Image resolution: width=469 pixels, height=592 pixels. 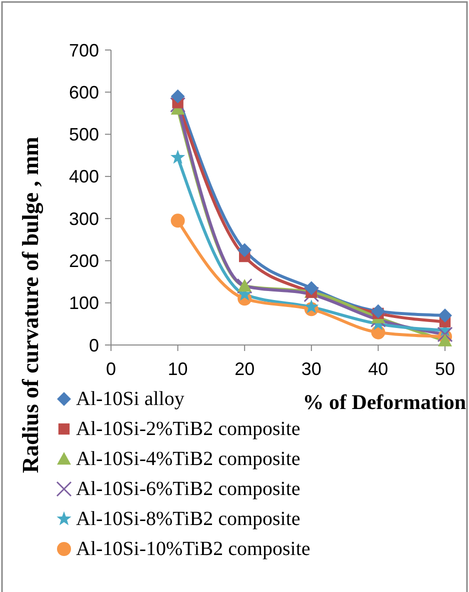 I want to click on legend-label: Al-10Si-8%TiB2 composite, so click(x=188, y=519).